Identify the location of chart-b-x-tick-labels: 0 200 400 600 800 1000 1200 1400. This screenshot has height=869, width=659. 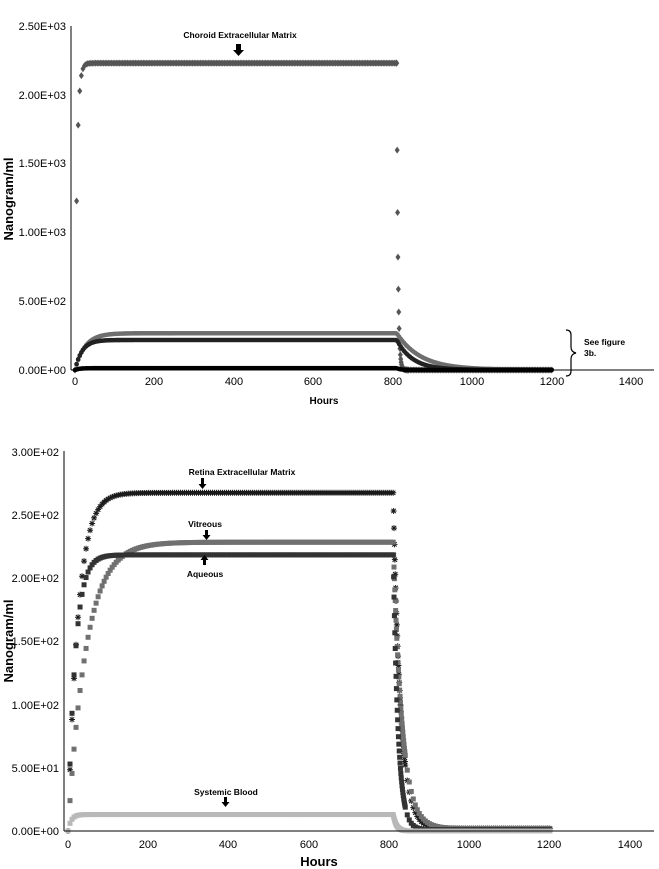
(353, 845).